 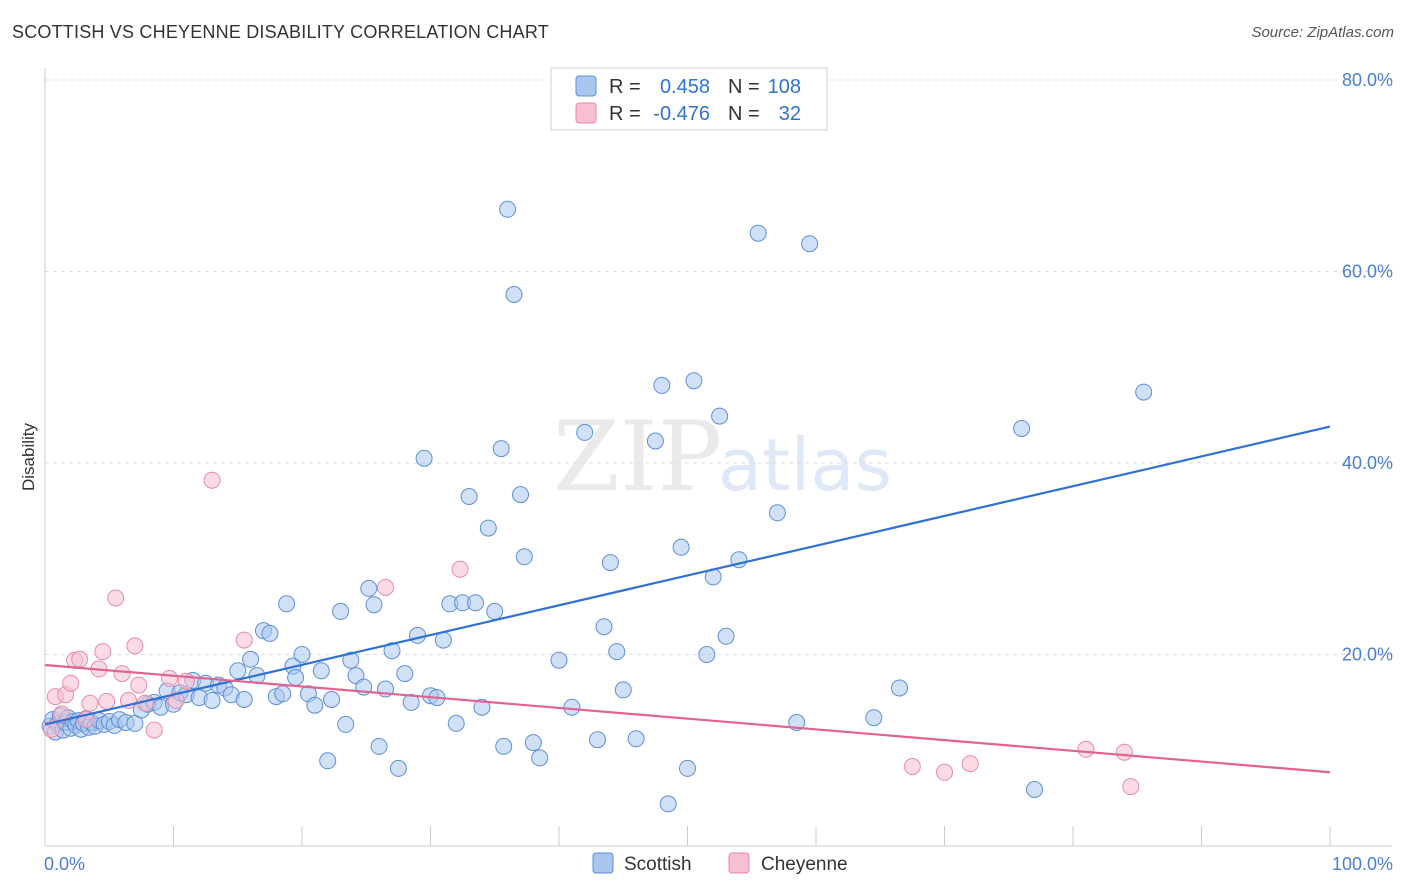 What do you see at coordinates (685, 87) in the screenshot?
I see `legend-r-value-scottish: 0.458` at bounding box center [685, 87].